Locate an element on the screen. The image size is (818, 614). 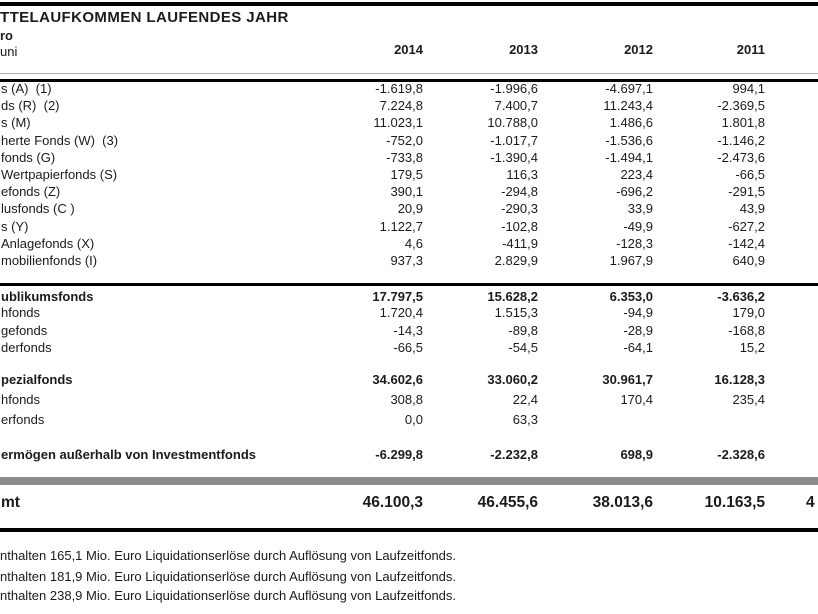
row-label: s (Y) is located at coordinates (15, 226).